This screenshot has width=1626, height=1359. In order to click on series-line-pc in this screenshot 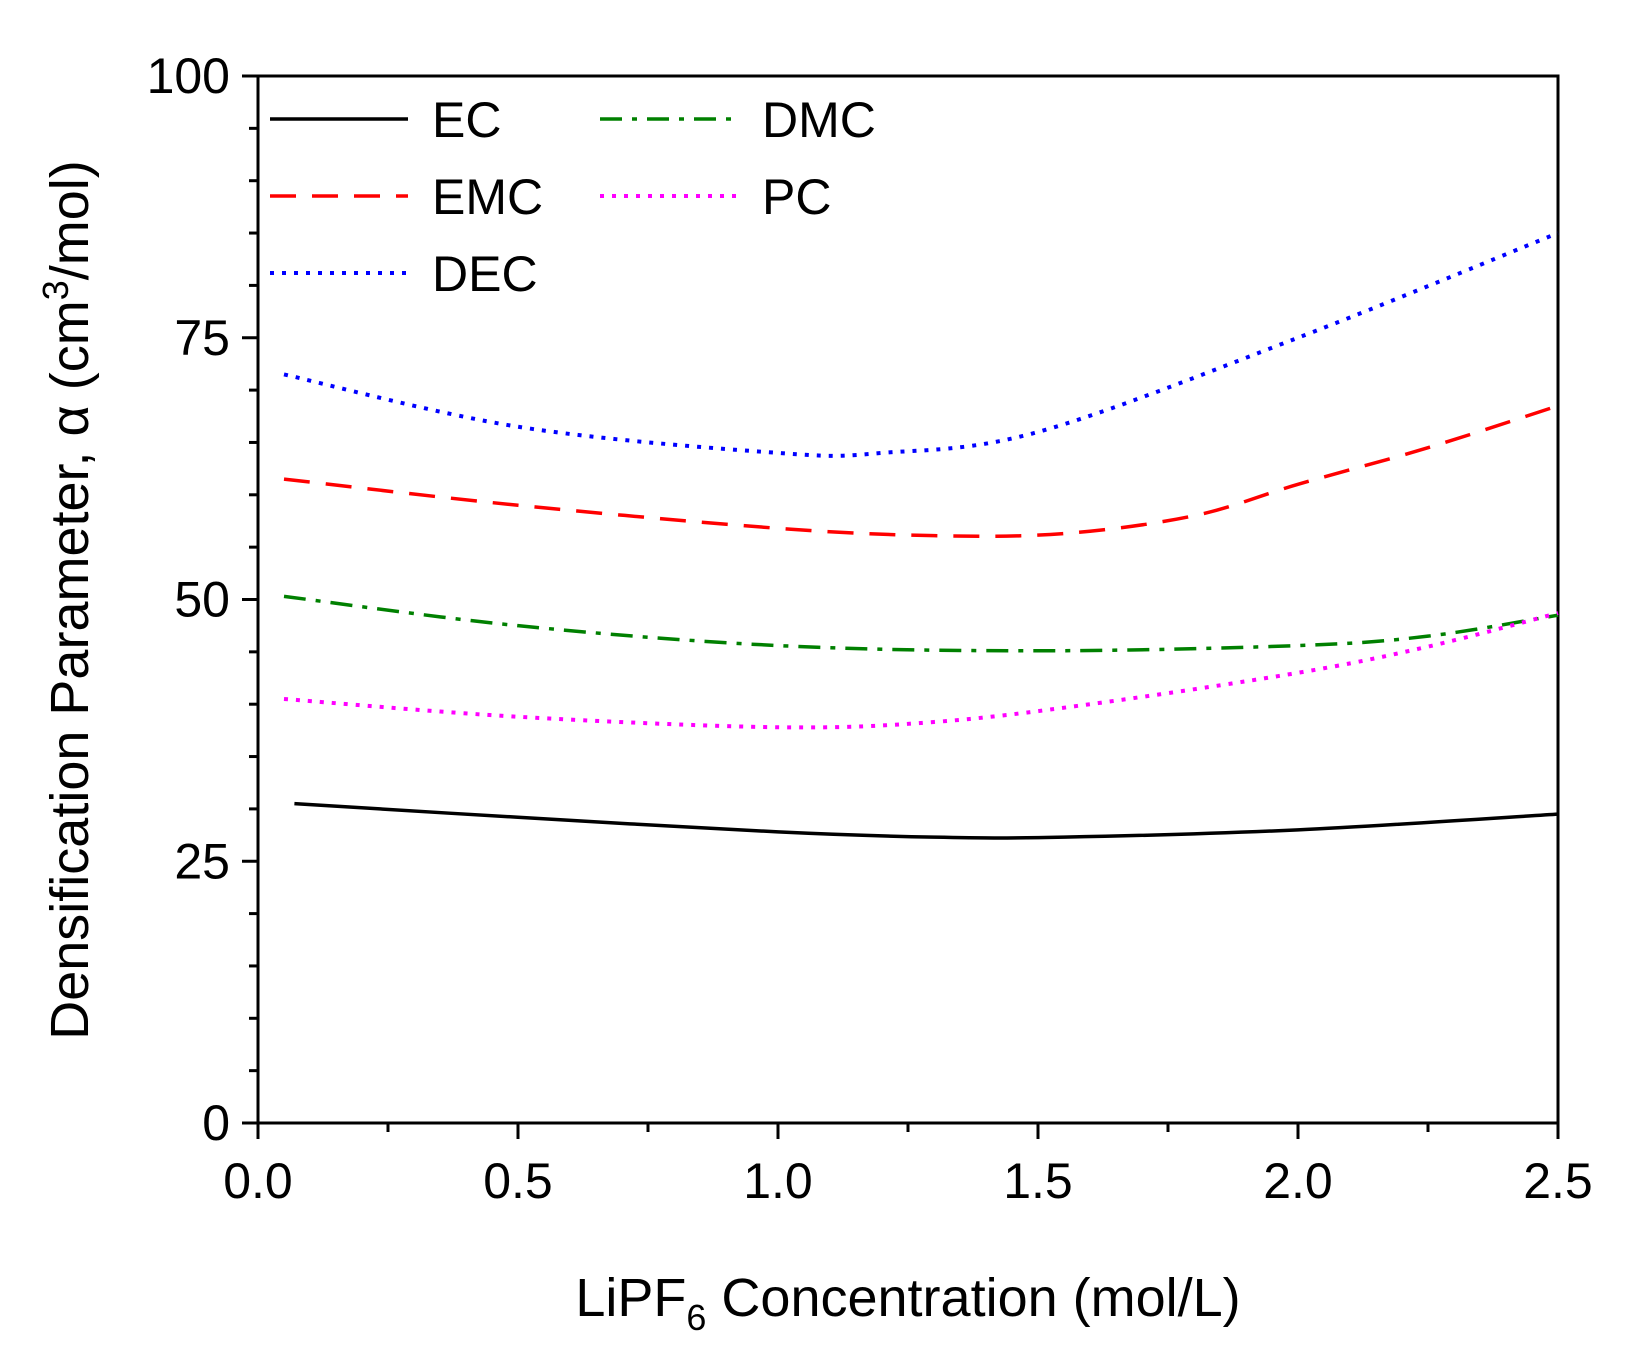, I will do `click(921, 670)`.